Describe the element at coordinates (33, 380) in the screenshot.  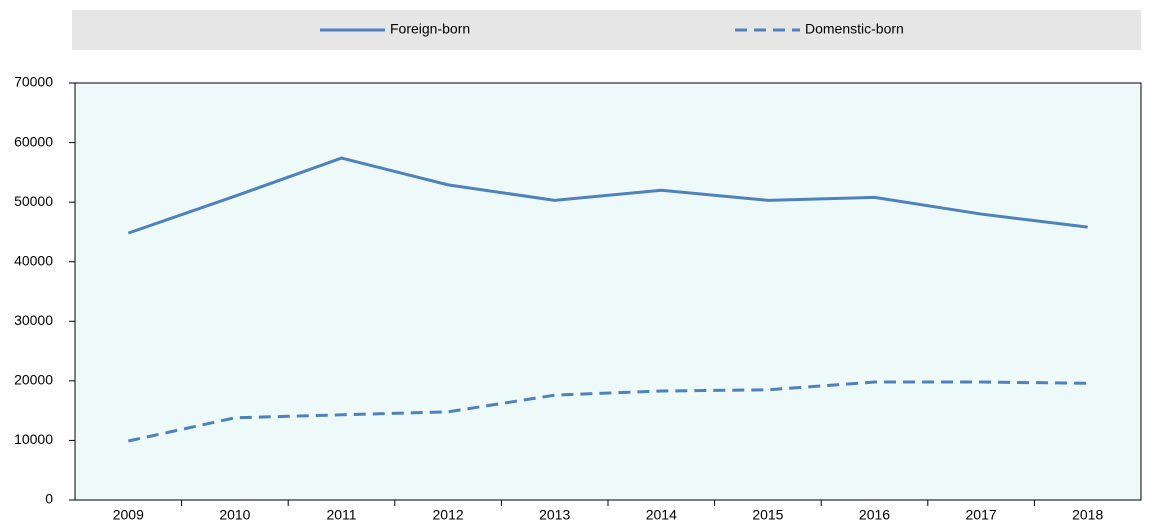
I see `y-tick-label: 20000` at that location.